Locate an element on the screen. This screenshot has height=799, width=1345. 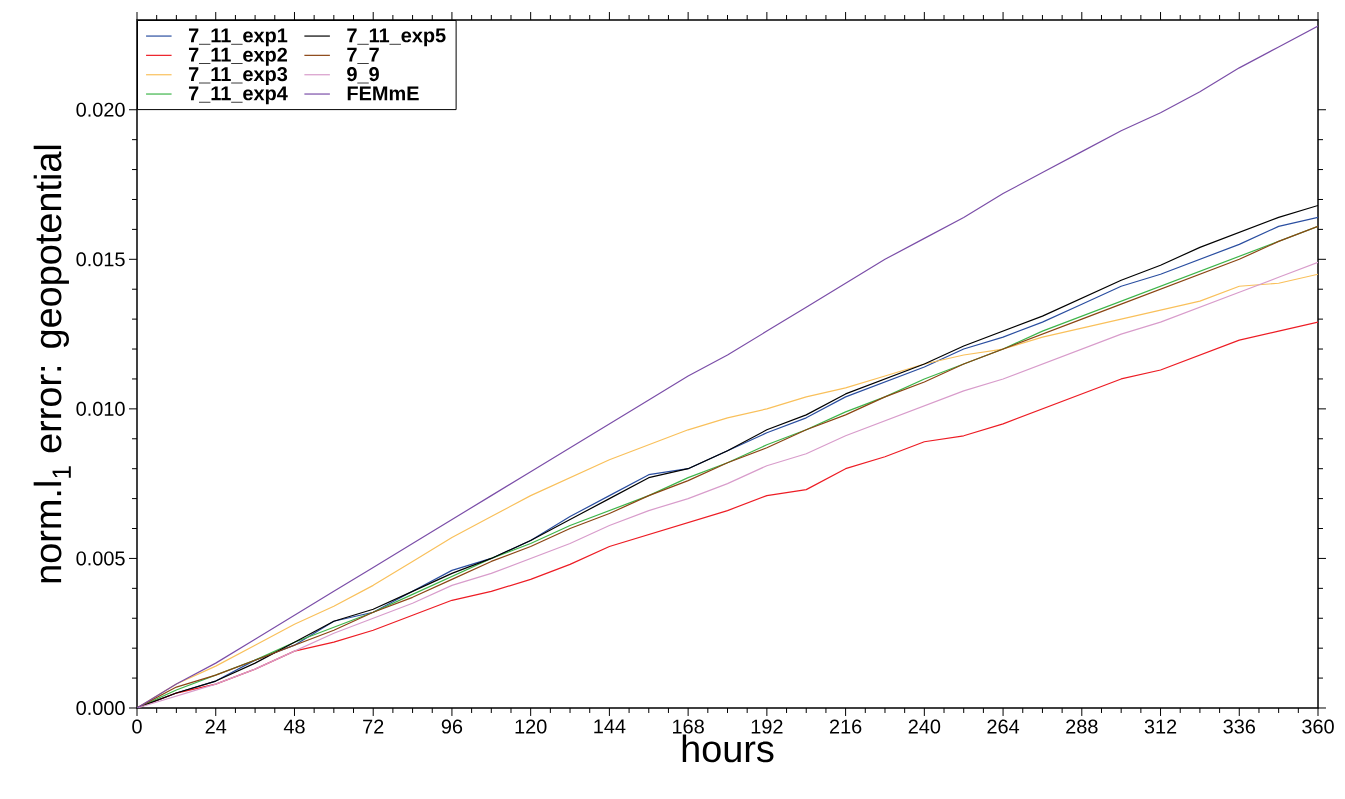
legend-label: 7_11_exp4 is located at coordinates (238, 95).